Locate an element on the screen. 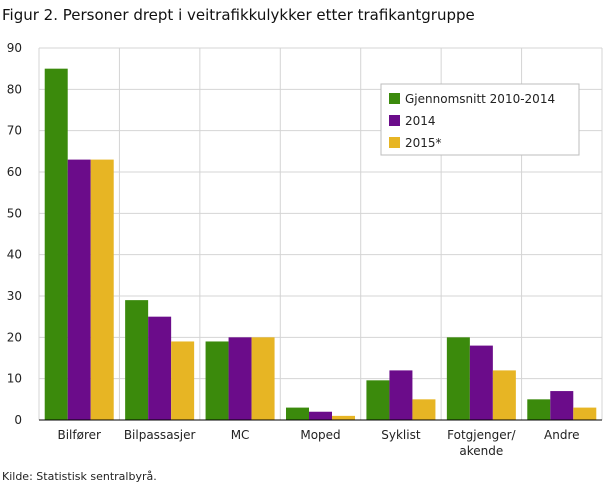 The width and height of the screenshot is (609, 488). y-axis: 0 10 20 30 40 50 60 70 80 90 is located at coordinates (14, 234).